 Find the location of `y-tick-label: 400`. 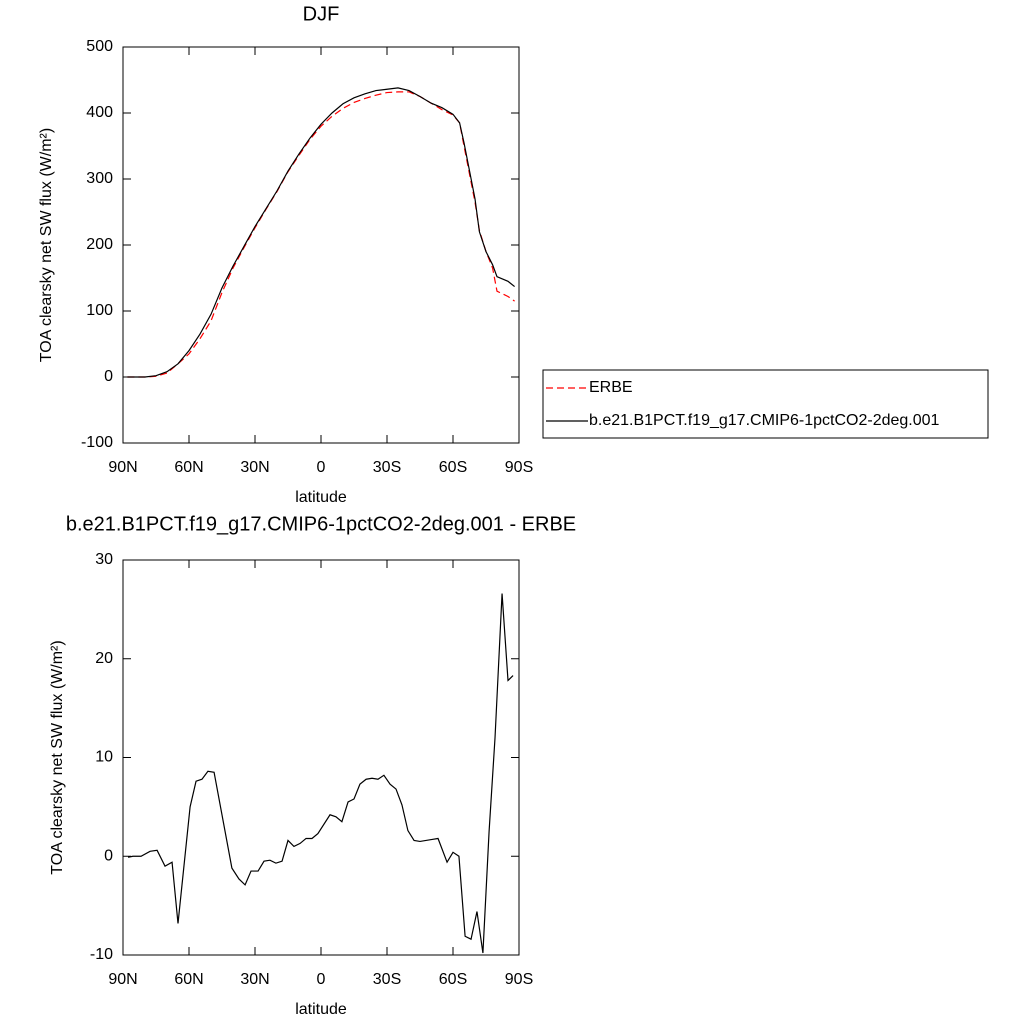

y-tick-label: 400 is located at coordinates (99, 112).